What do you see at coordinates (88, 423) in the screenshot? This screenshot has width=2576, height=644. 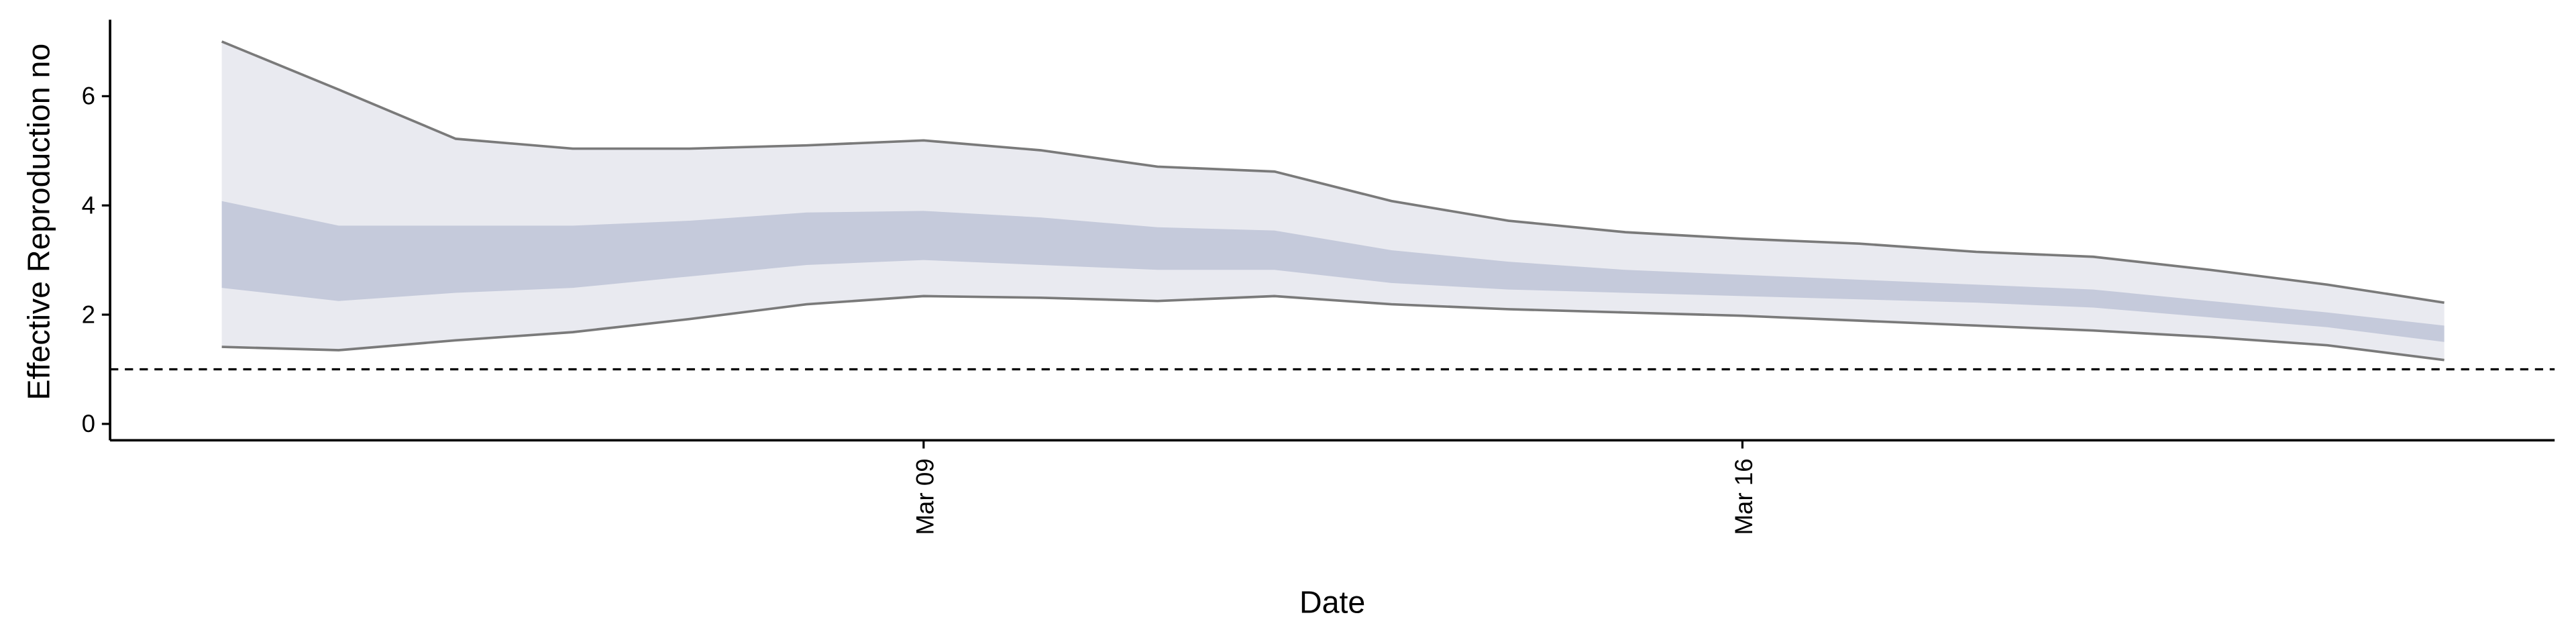 I see `y-tick-label: 0` at bounding box center [88, 423].